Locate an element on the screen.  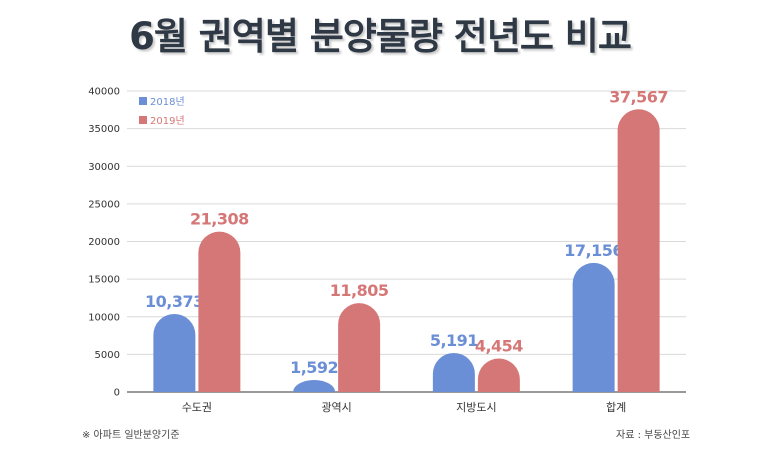
data-label: 21,308 is located at coordinates (219, 219).